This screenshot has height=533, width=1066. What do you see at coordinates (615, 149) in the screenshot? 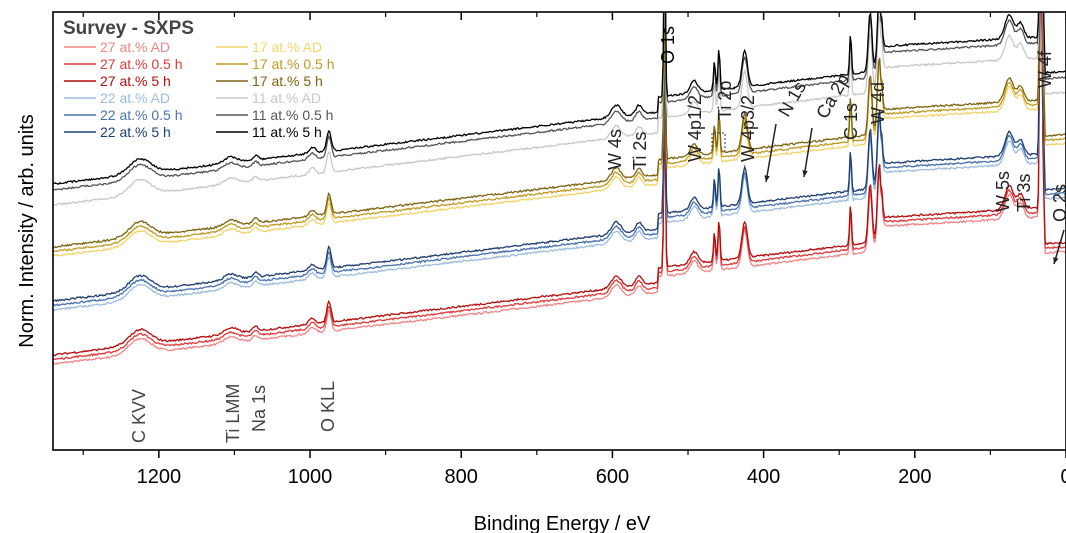
I see `peak-label: W 4s` at bounding box center [615, 149].